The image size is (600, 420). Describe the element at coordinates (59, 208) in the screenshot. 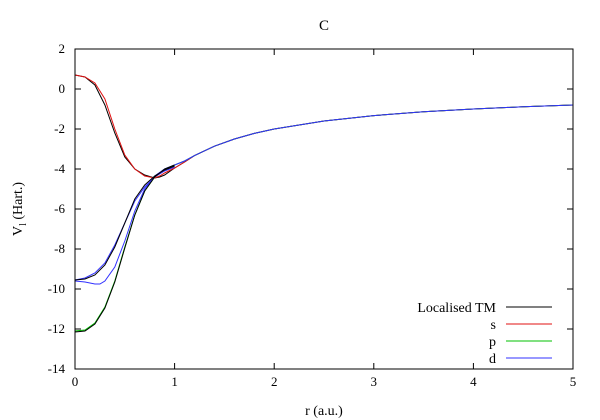

I see `y-tick-label: -6` at that location.